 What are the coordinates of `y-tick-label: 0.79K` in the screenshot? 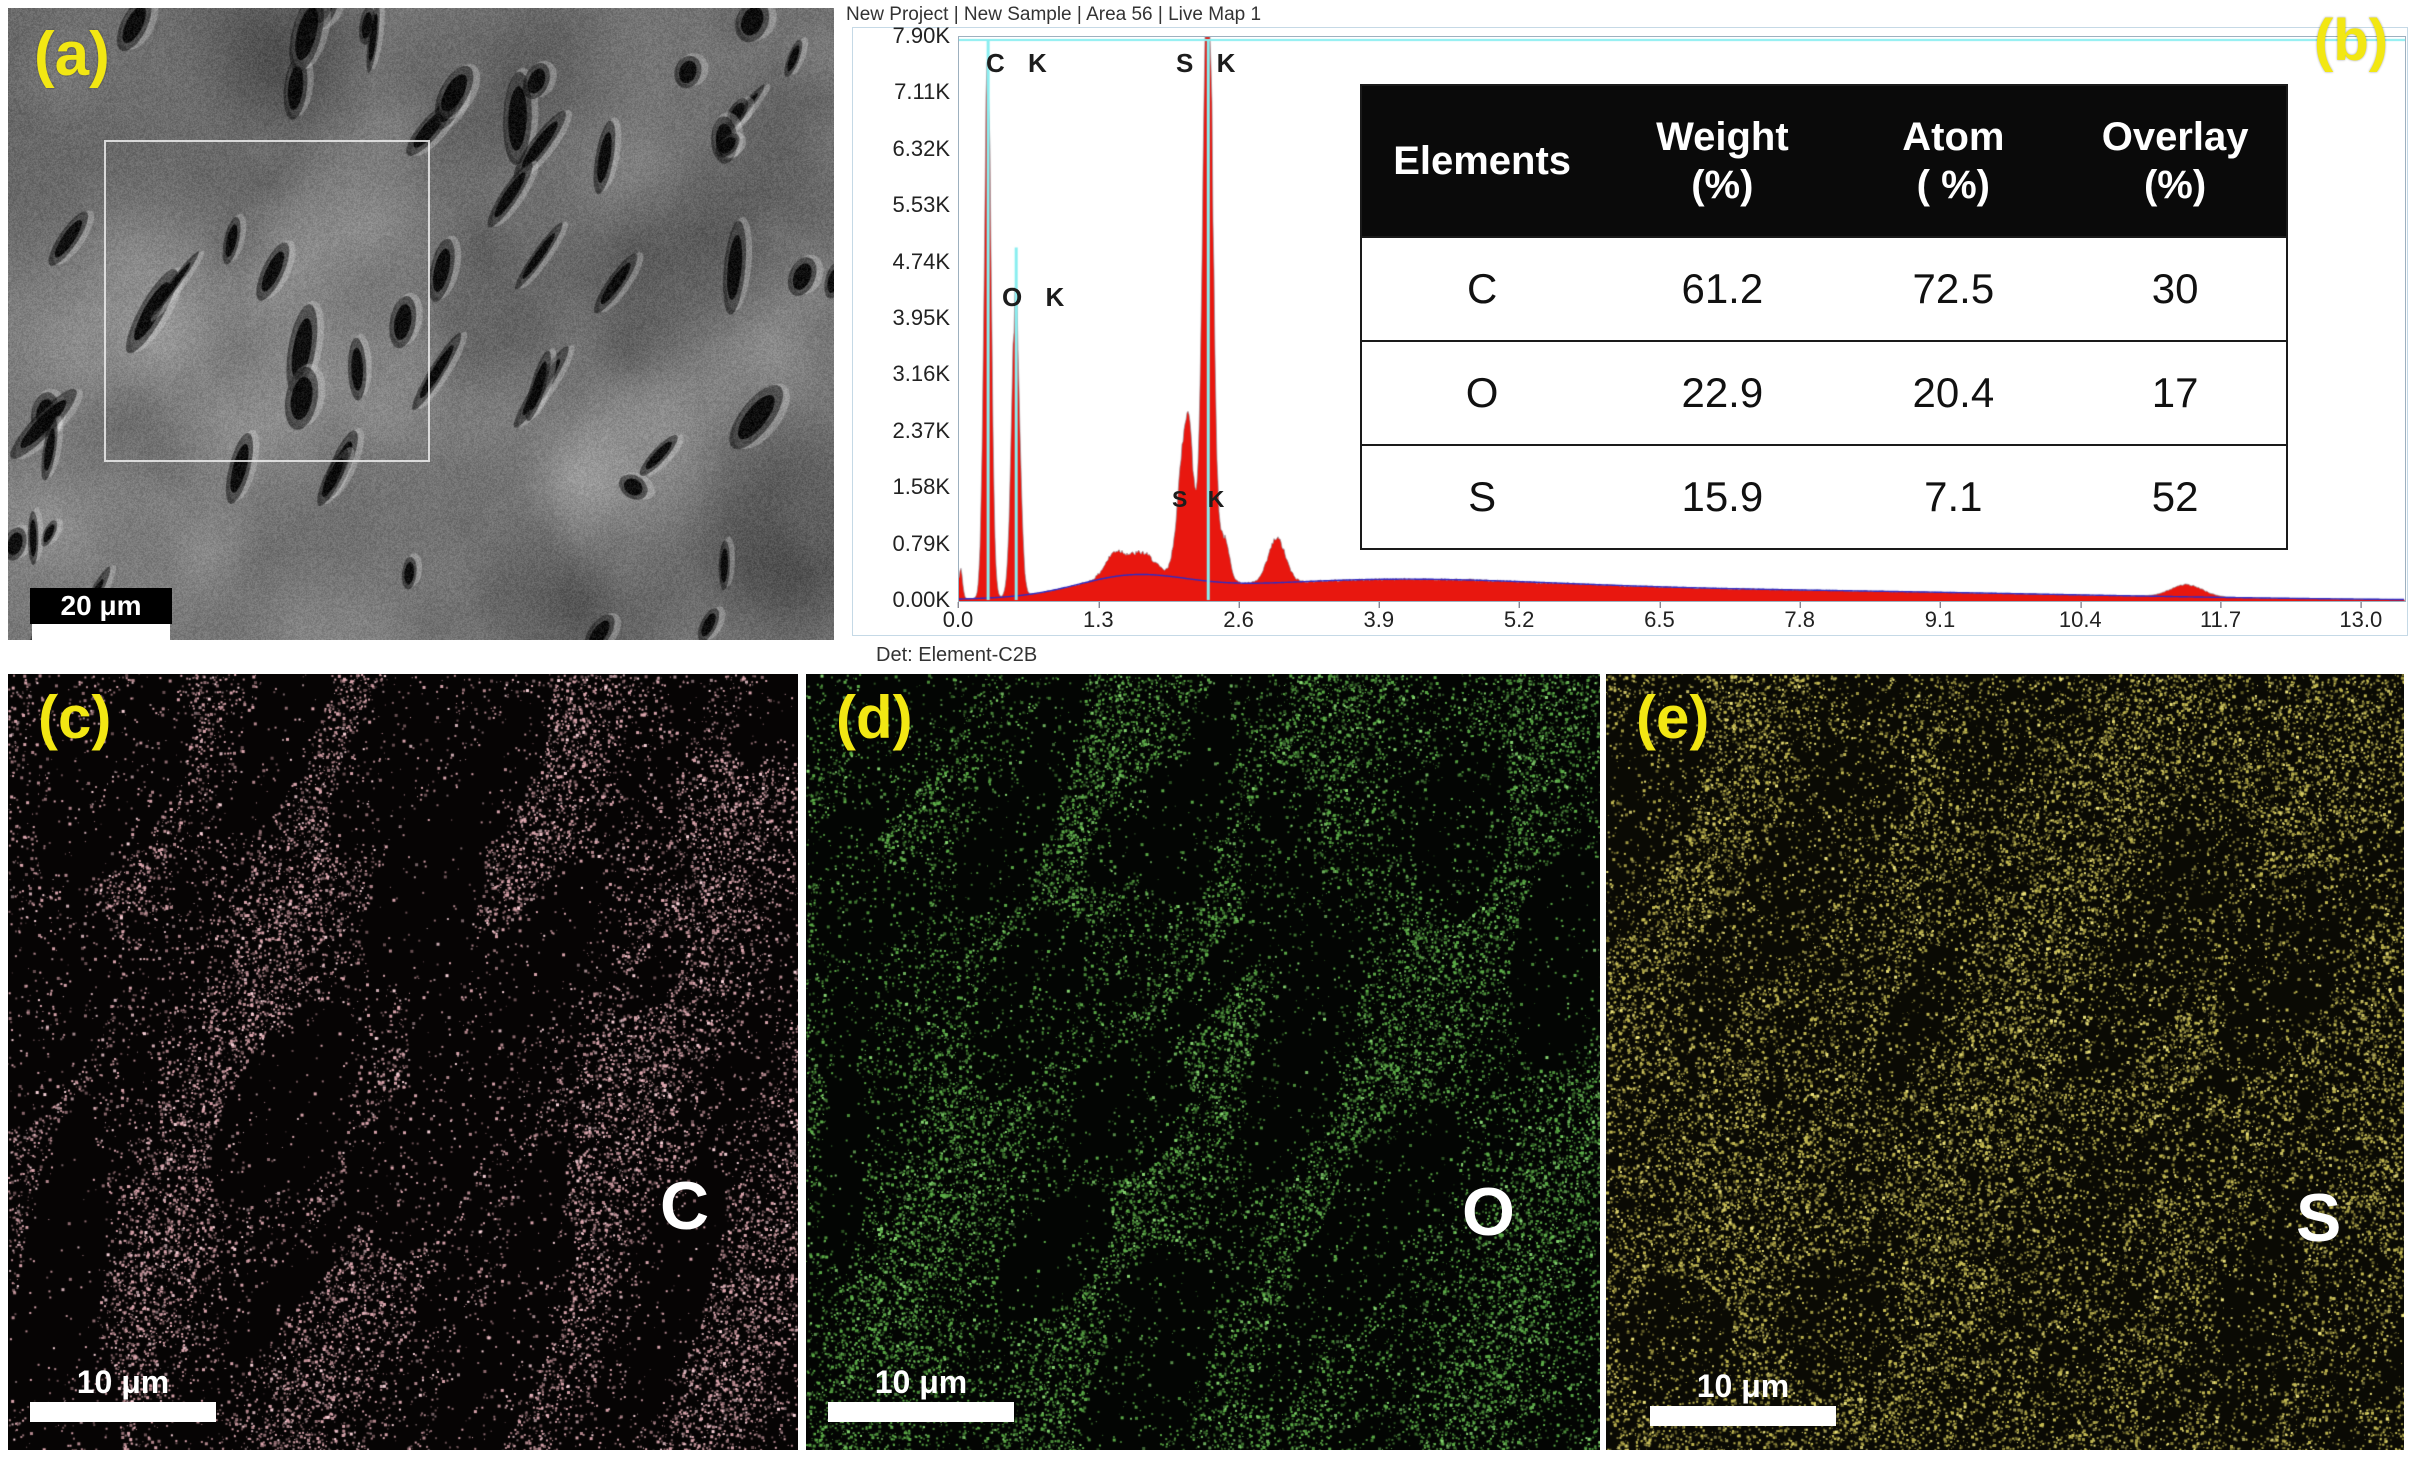 It's located at (921, 543).